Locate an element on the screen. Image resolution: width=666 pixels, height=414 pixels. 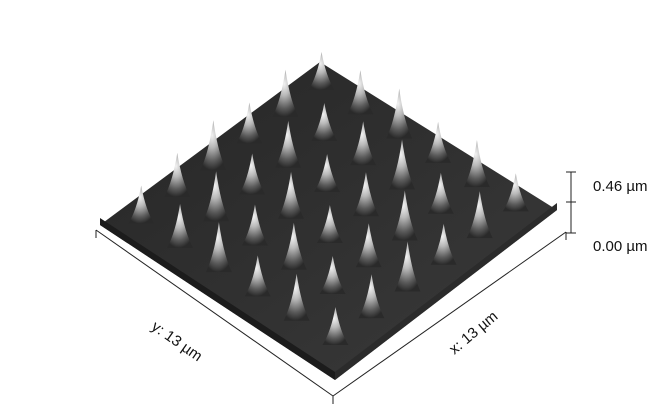
surface-wall-left is located at coordinates (217, 299).